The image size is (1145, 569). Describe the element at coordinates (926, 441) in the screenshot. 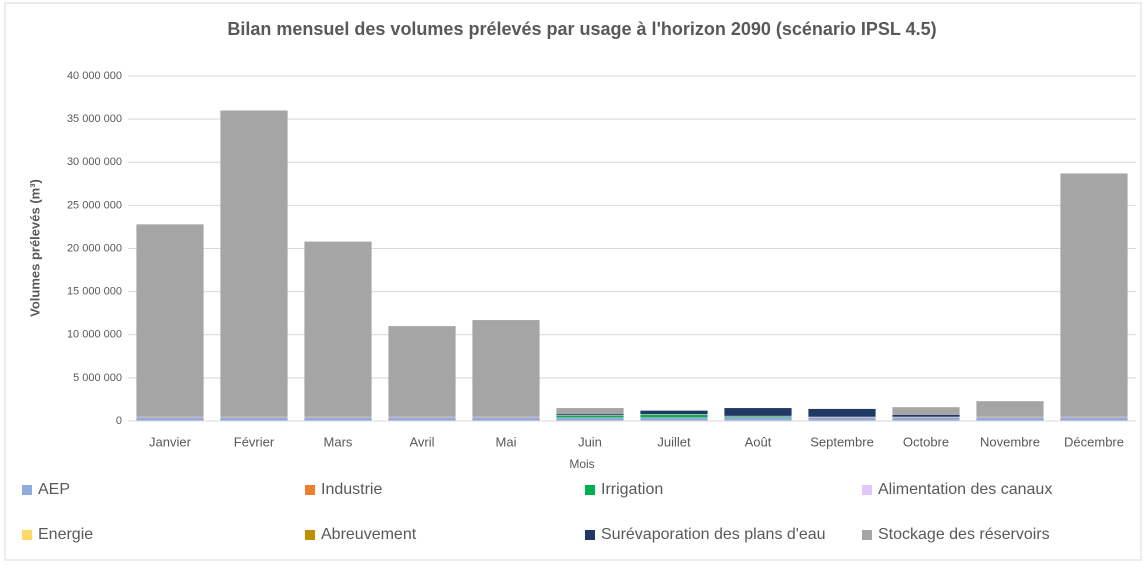

I see `x-tick-label: Octobre` at that location.